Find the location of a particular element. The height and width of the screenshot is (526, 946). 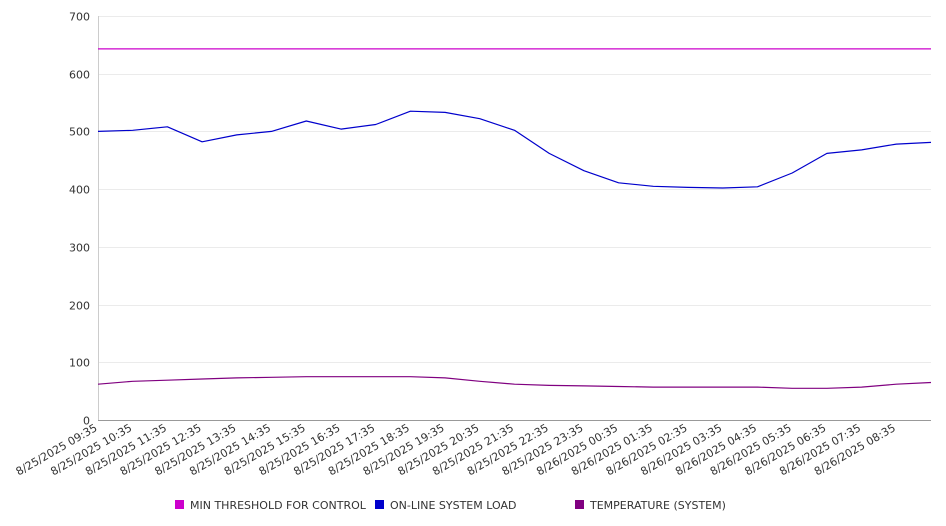

y-tick-labels: 0 100 200 300 400 500 600 700 is located at coordinates (79, 219).